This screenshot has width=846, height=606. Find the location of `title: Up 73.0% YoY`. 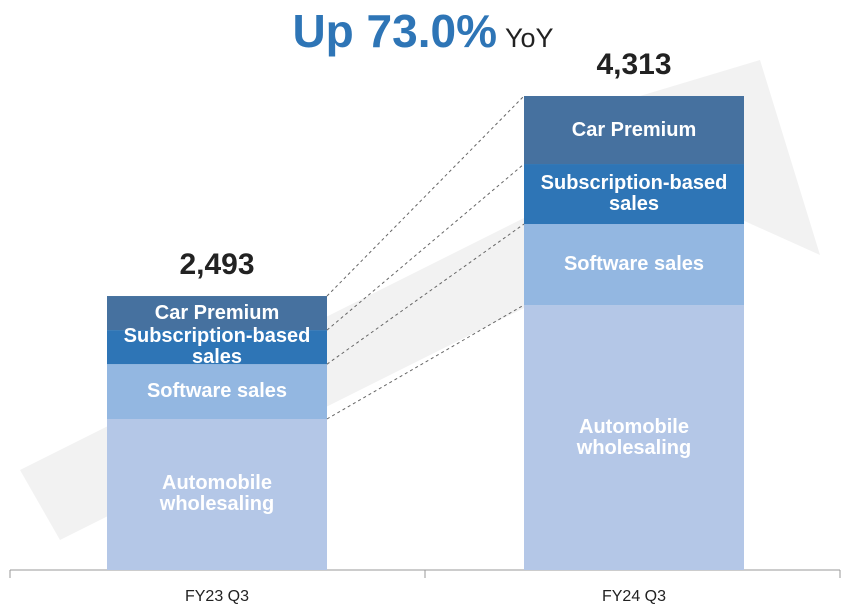

title: Up 73.0% YoY is located at coordinates (423, 31).